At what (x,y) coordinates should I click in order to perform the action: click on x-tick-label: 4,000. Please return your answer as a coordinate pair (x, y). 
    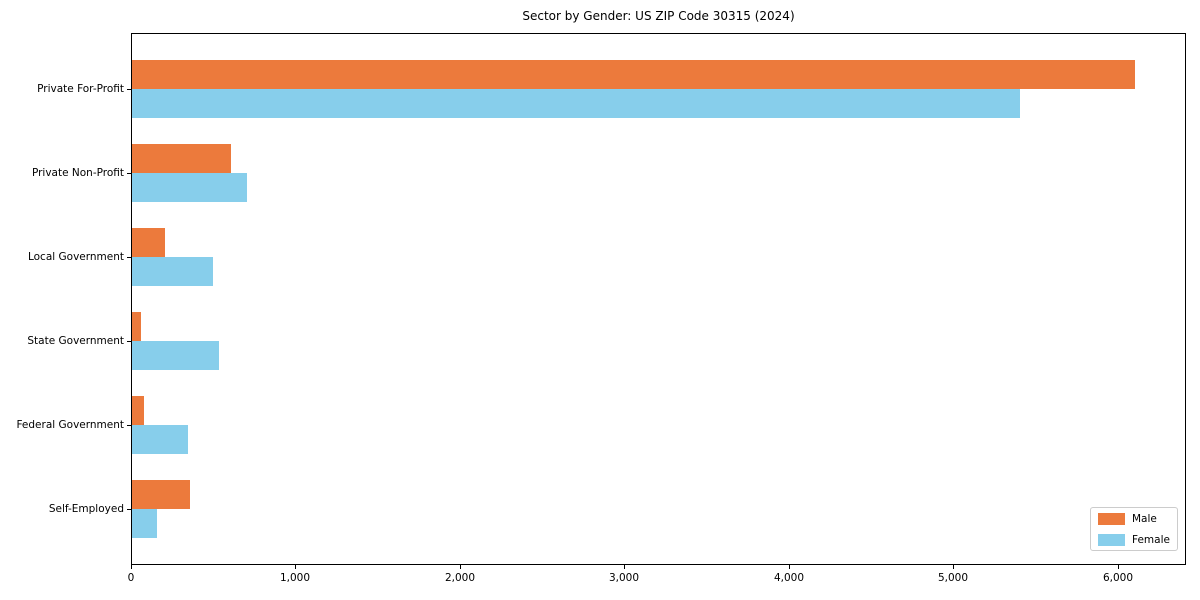
    Looking at the image, I should click on (789, 578).